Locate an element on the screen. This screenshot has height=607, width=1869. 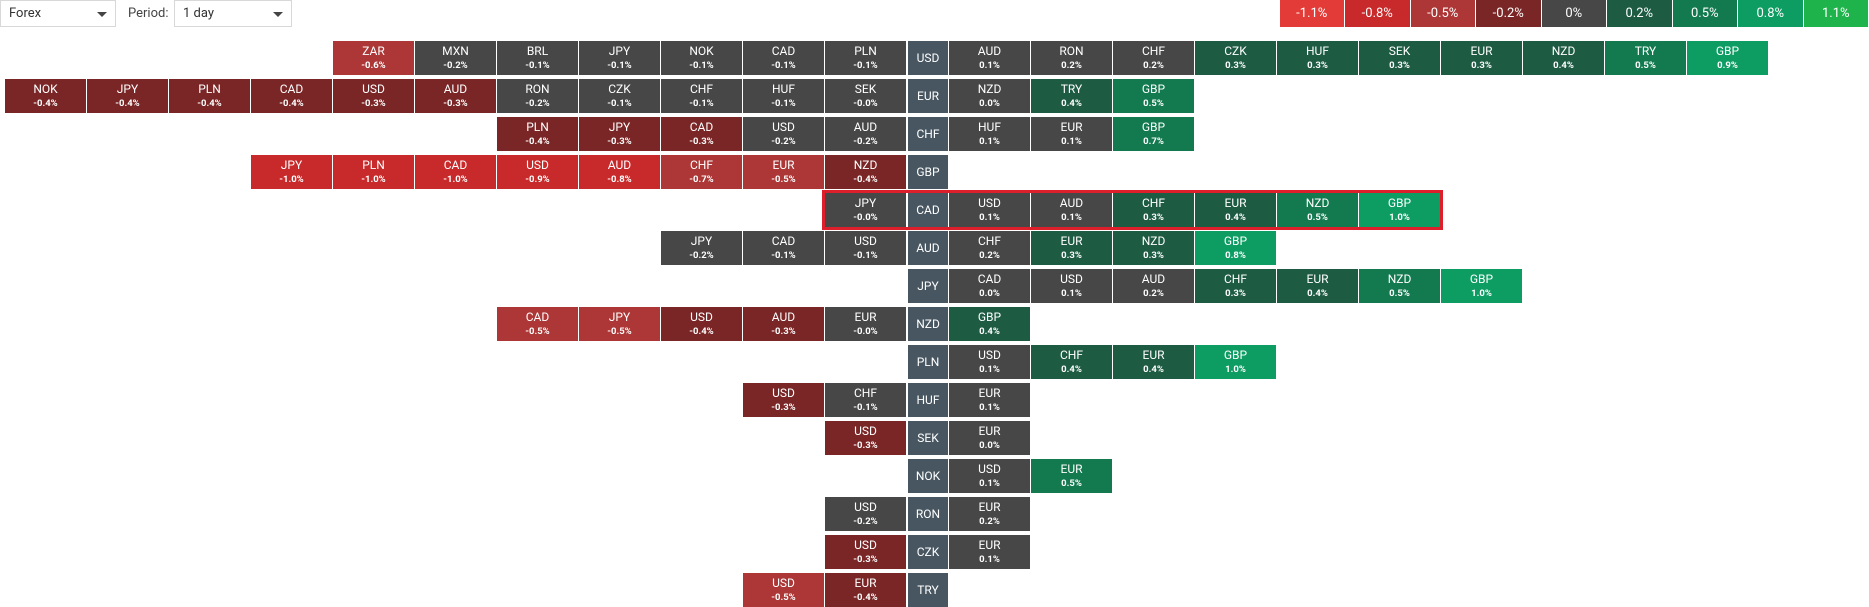
period-select: 1 day is located at coordinates (233, 13).